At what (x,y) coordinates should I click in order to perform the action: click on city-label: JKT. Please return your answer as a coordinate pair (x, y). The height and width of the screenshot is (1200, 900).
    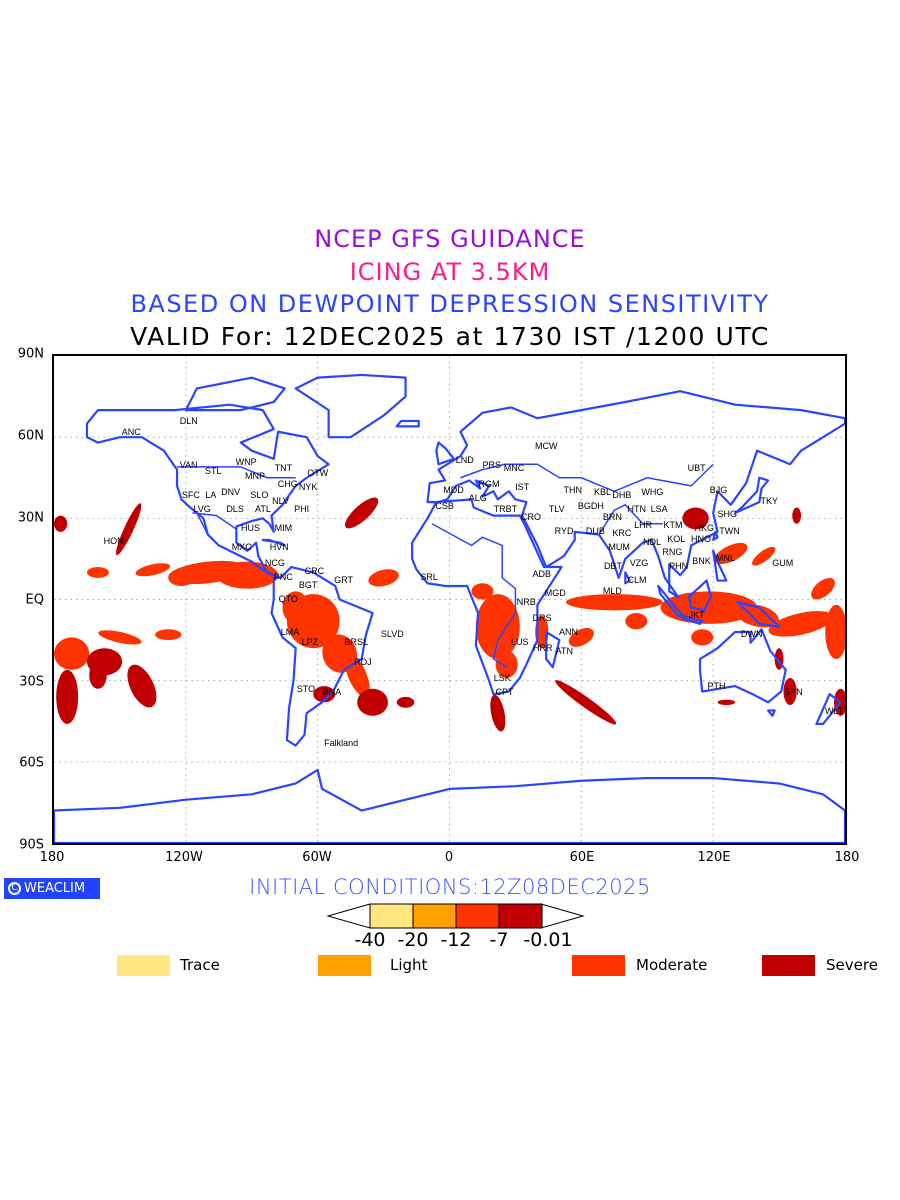
    Looking at the image, I should click on (696, 615).